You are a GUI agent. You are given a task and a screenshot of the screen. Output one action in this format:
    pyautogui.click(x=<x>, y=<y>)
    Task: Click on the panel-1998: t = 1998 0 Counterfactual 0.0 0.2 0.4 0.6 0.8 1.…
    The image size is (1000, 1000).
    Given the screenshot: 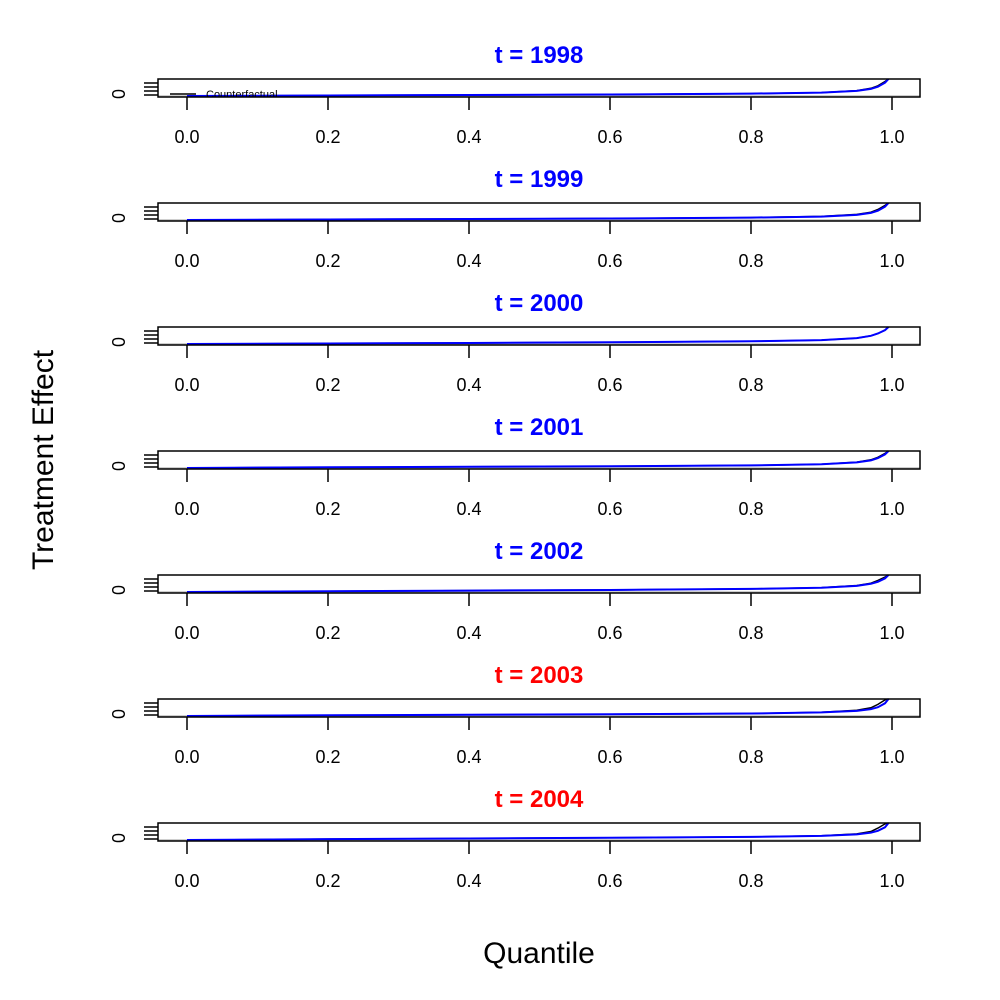 What is the action you would take?
    pyautogui.click(x=515, y=94)
    